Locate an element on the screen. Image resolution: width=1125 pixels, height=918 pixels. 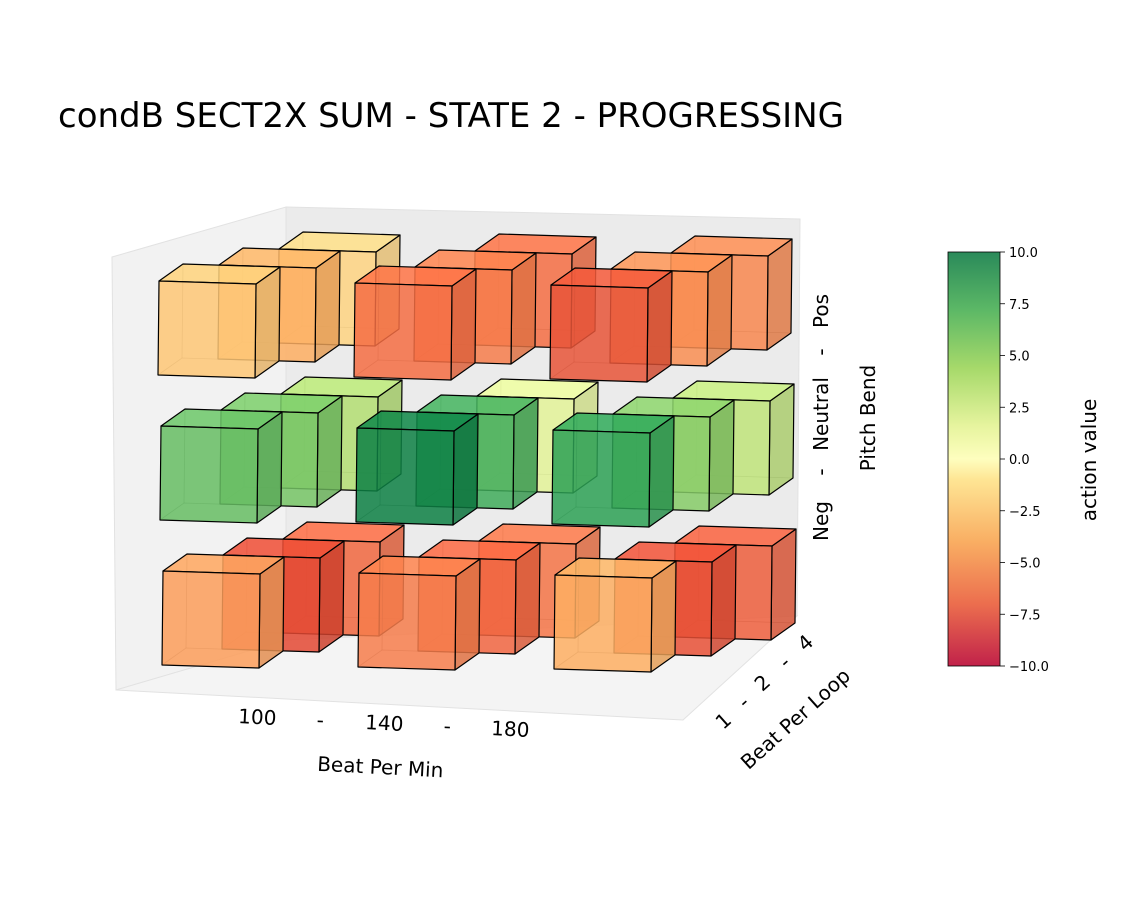
colorbar-tick-label: −2.5 is located at coordinates (1025, 512).